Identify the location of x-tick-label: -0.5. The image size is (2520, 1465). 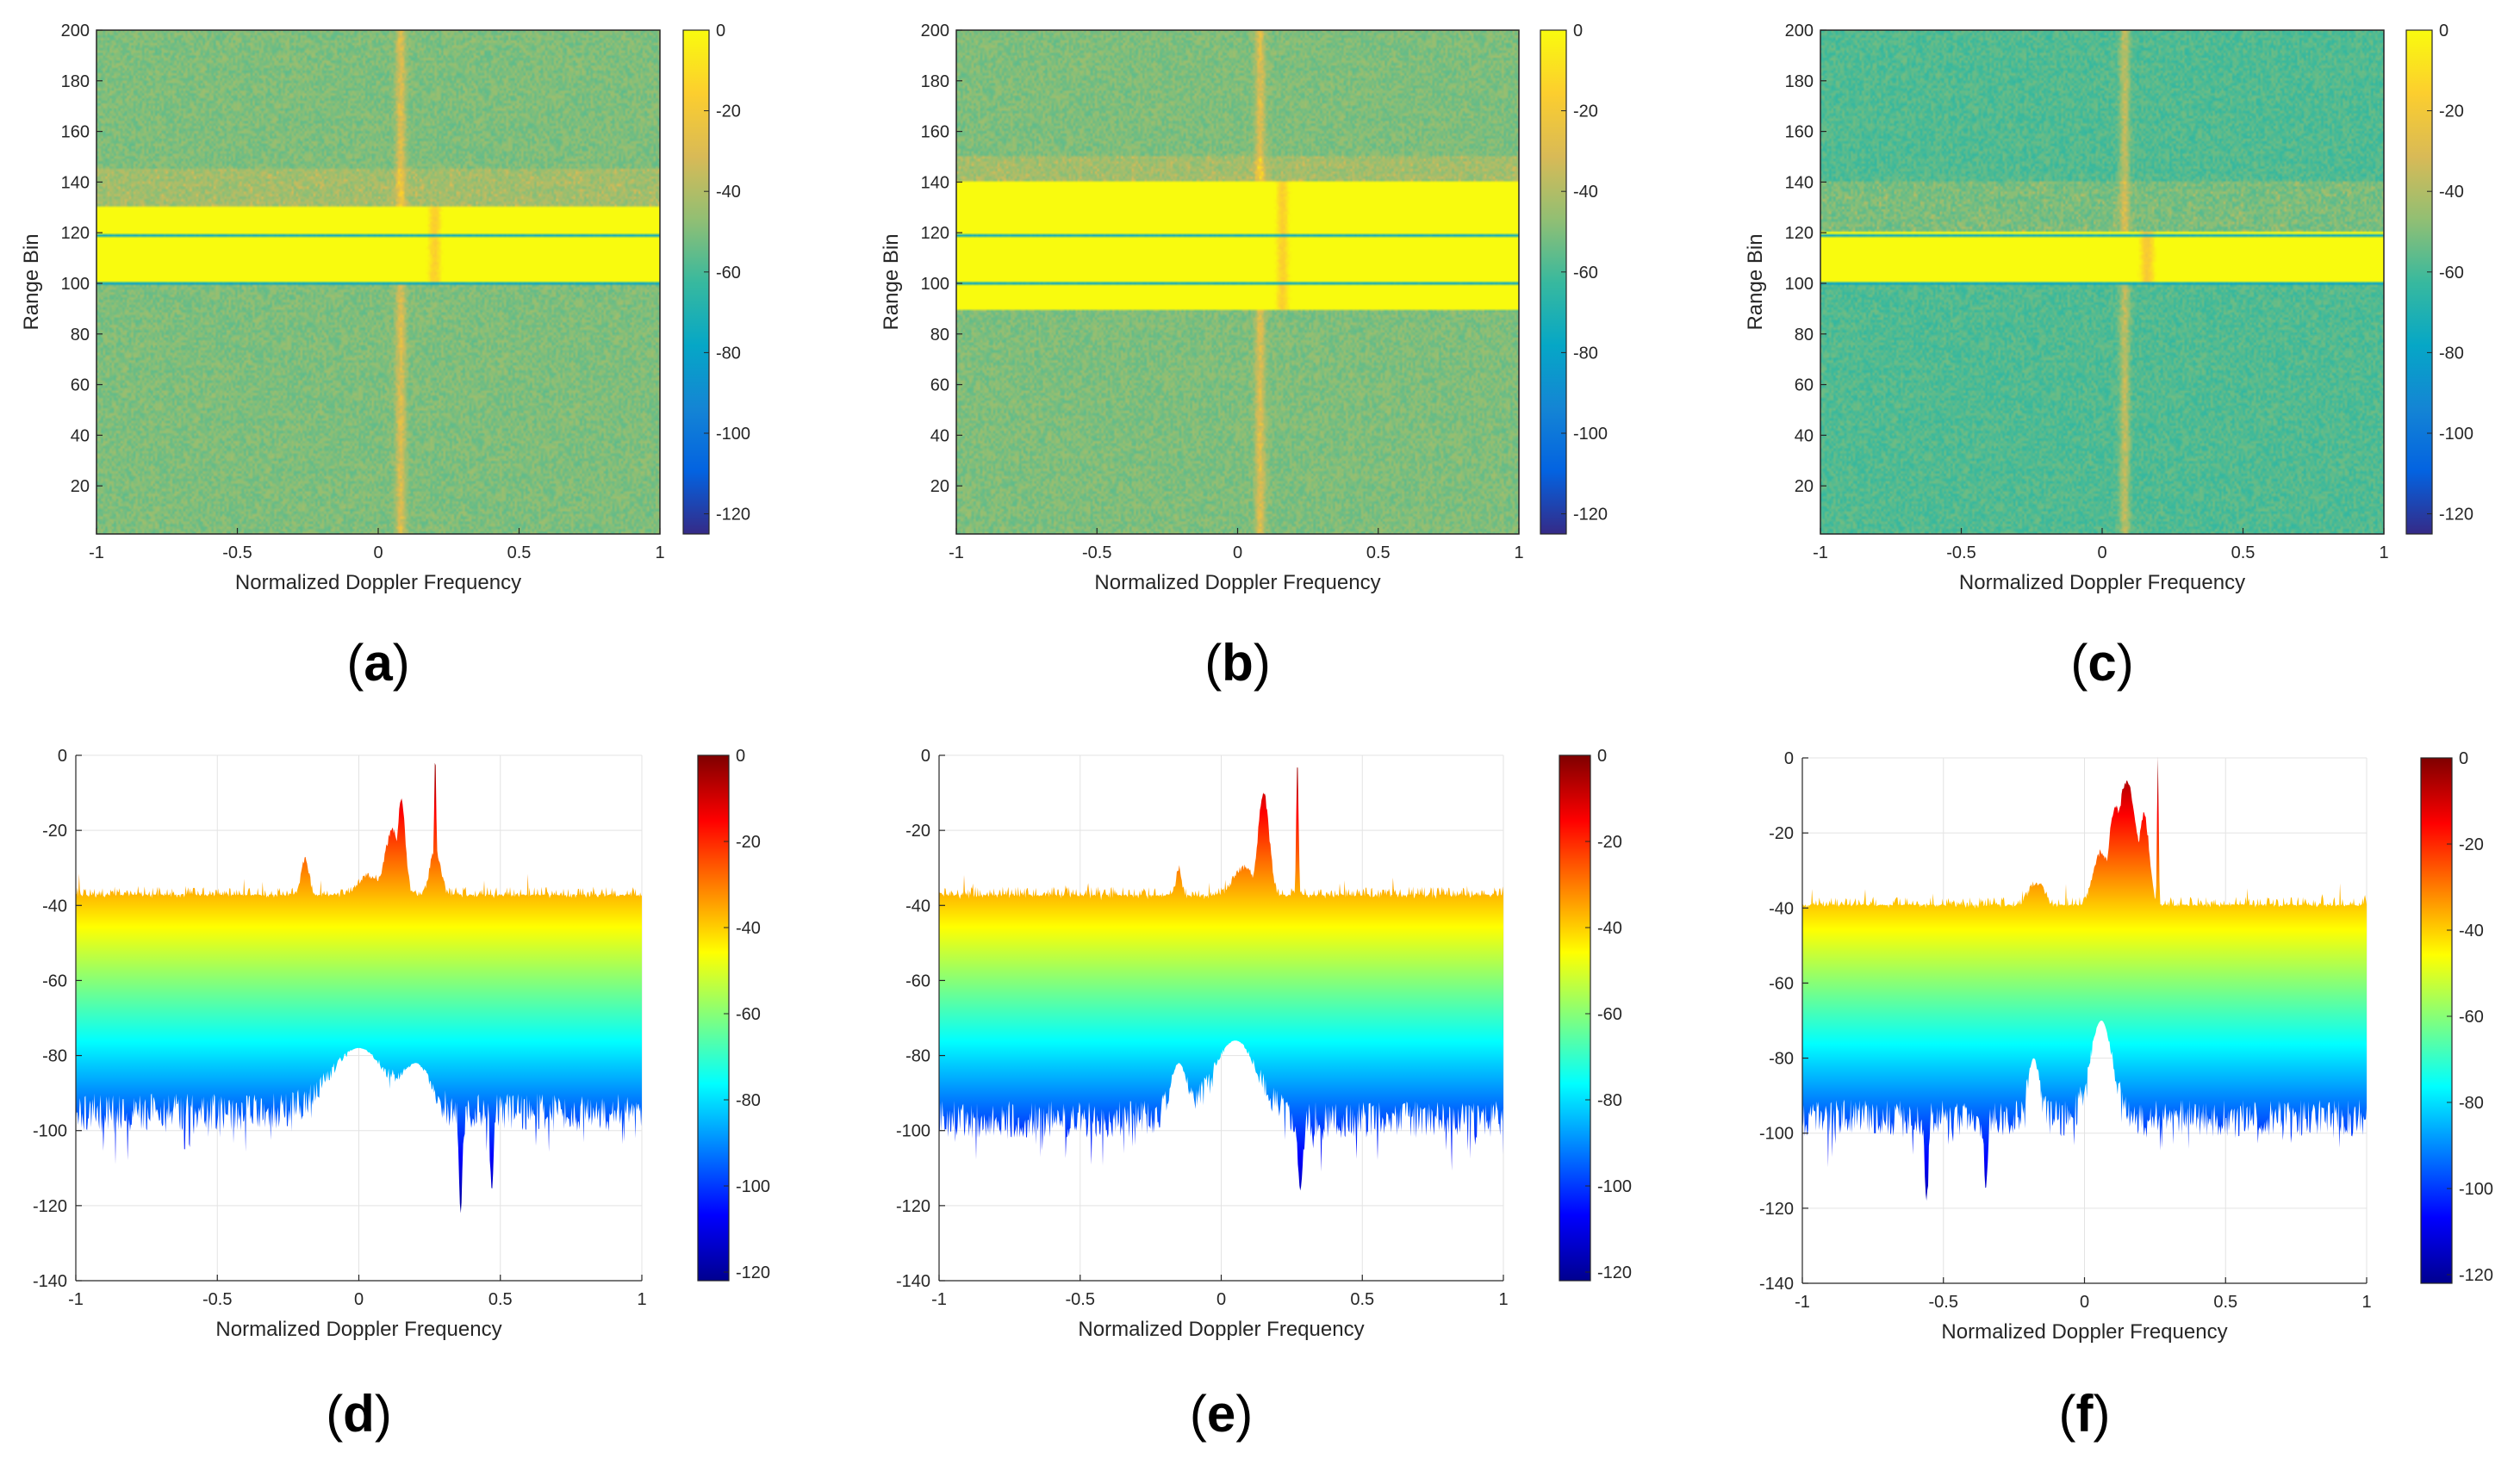
(217, 1299).